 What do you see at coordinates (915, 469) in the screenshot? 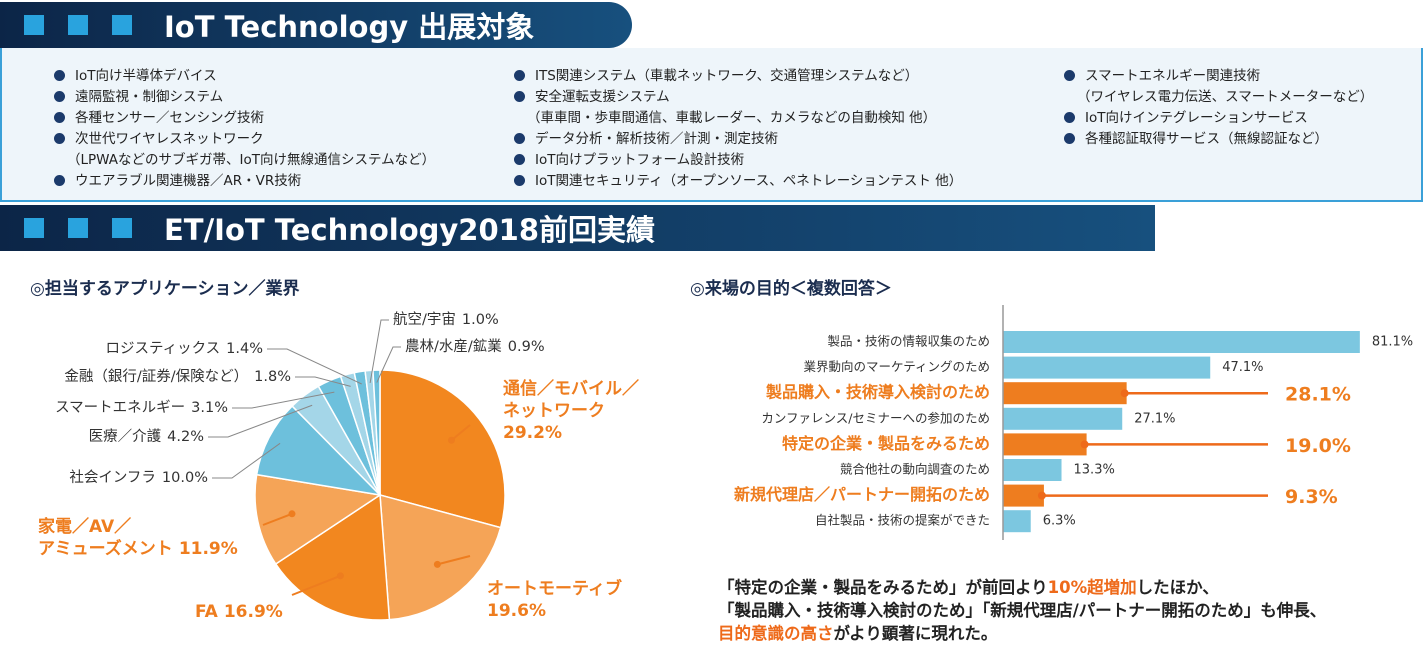
I see `bar-category: 競合他社の動向調査のため` at bounding box center [915, 469].